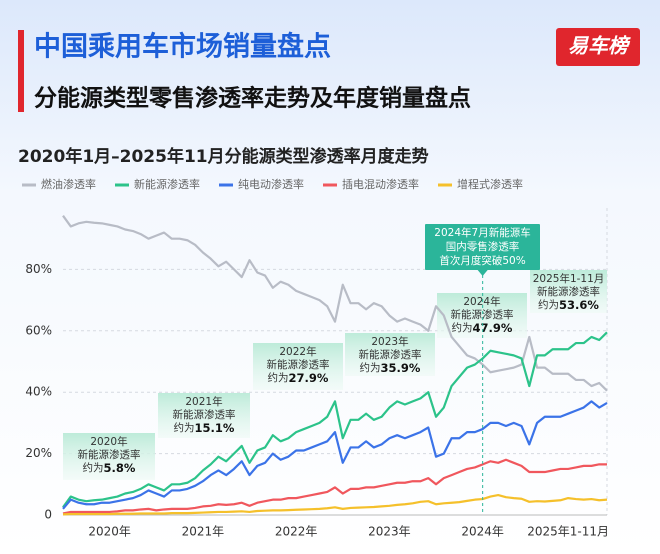 The image size is (660, 554). Describe the element at coordinates (481, 301) in the screenshot. I see `annotation-text: 2024年` at that location.